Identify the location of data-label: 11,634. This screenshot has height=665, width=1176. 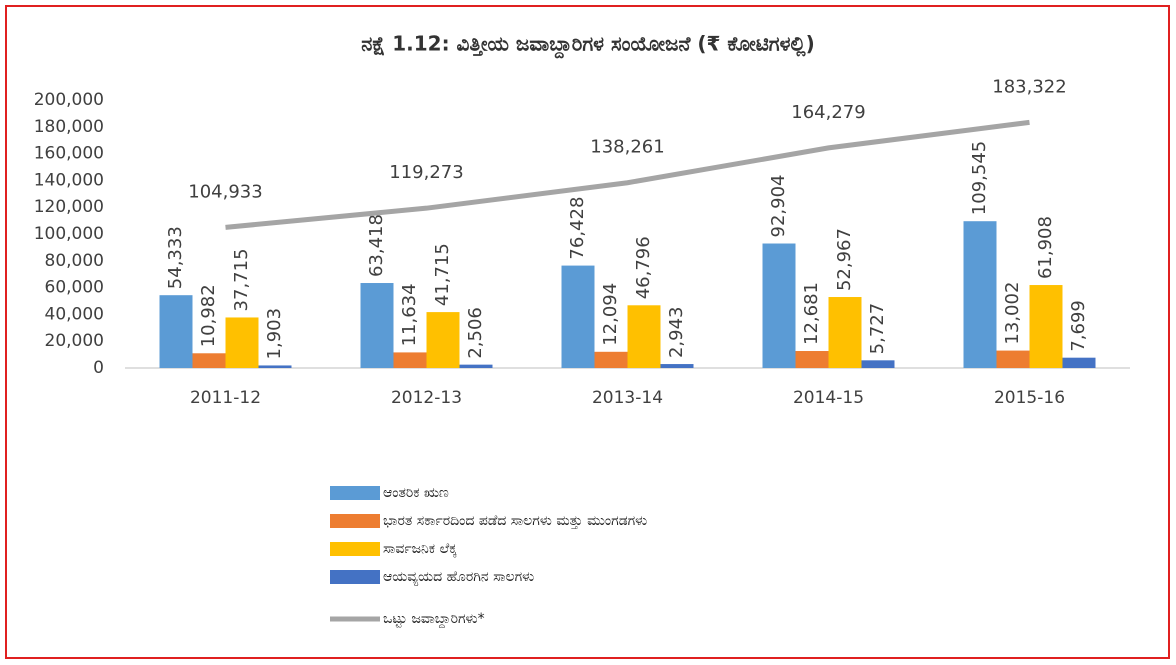
(409, 314).